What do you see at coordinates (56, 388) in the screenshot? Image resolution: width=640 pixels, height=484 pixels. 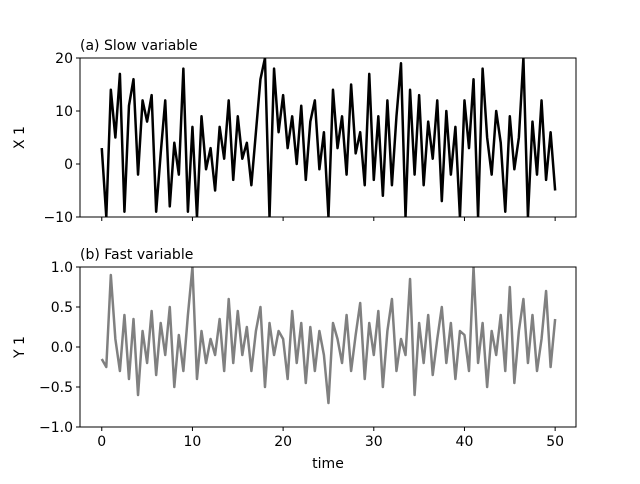 I see `y-tick-label: −0.5` at bounding box center [56, 388].